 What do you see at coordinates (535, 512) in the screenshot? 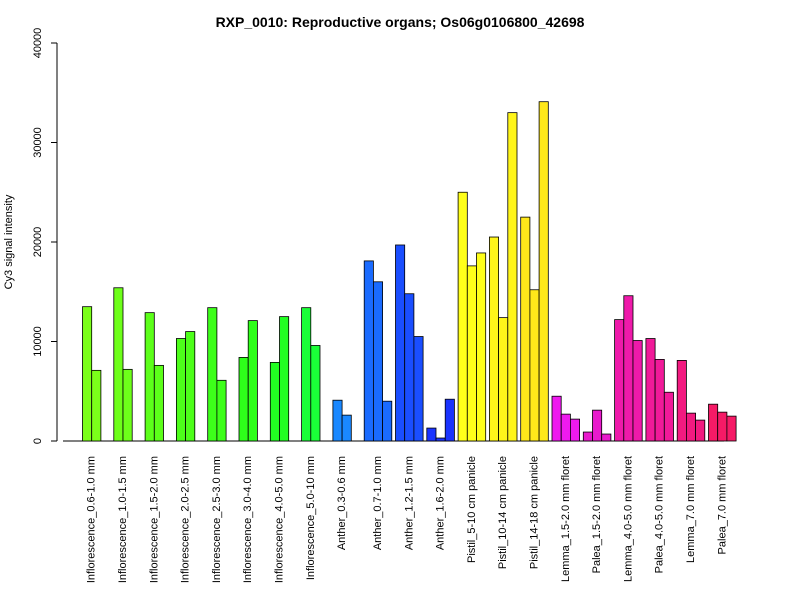
I see `x-tick-label: Pistil_14-18 cm panicle` at bounding box center [535, 512].